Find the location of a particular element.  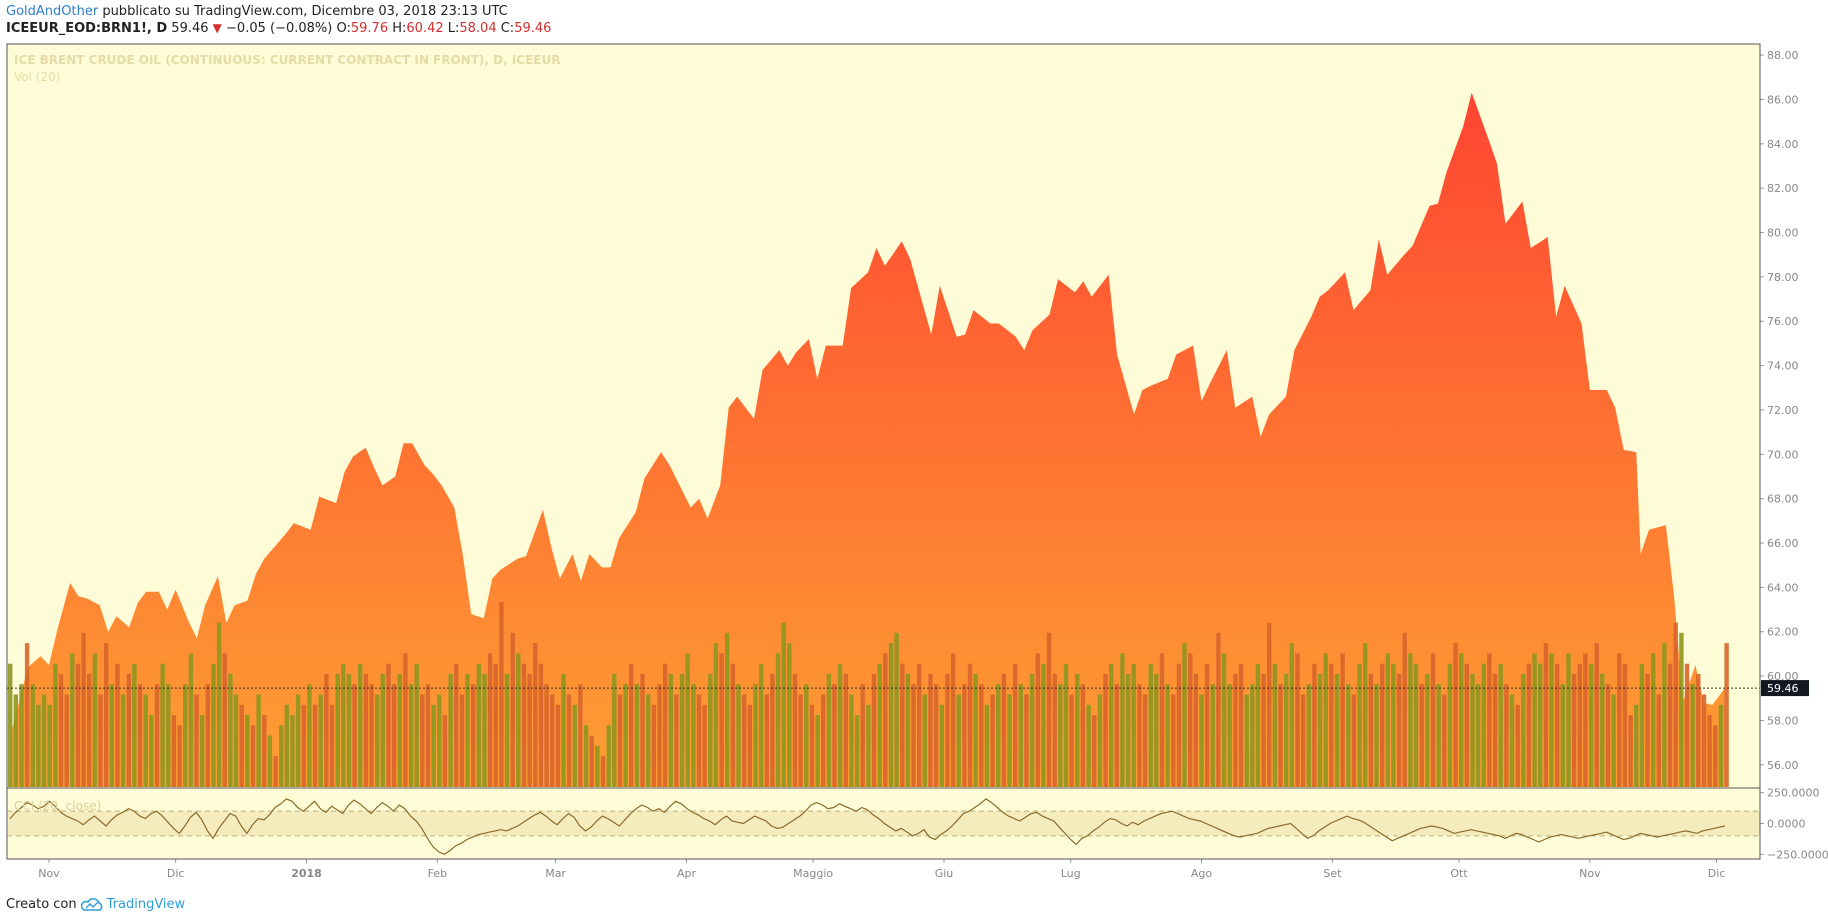

price-change: −0.05 (−0.08%) is located at coordinates (279, 28).